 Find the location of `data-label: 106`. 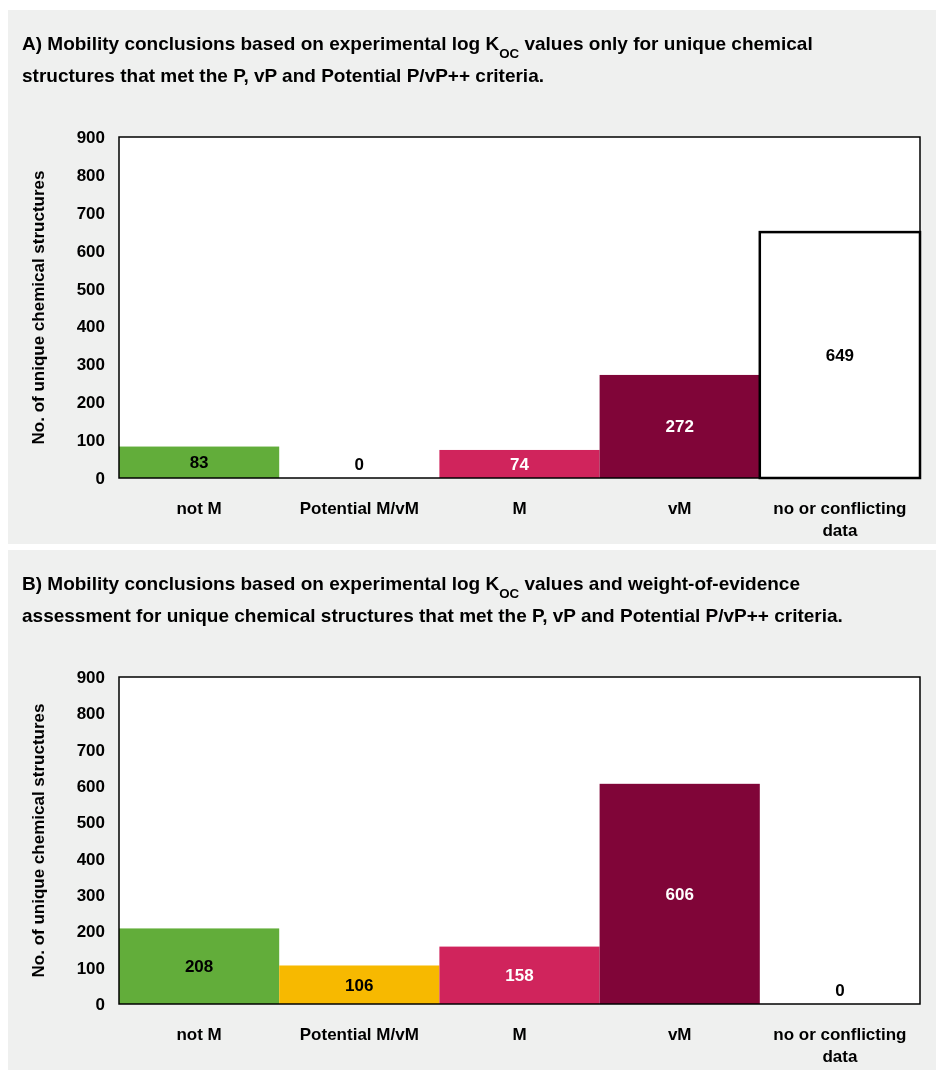

data-label: 106 is located at coordinates (359, 985).